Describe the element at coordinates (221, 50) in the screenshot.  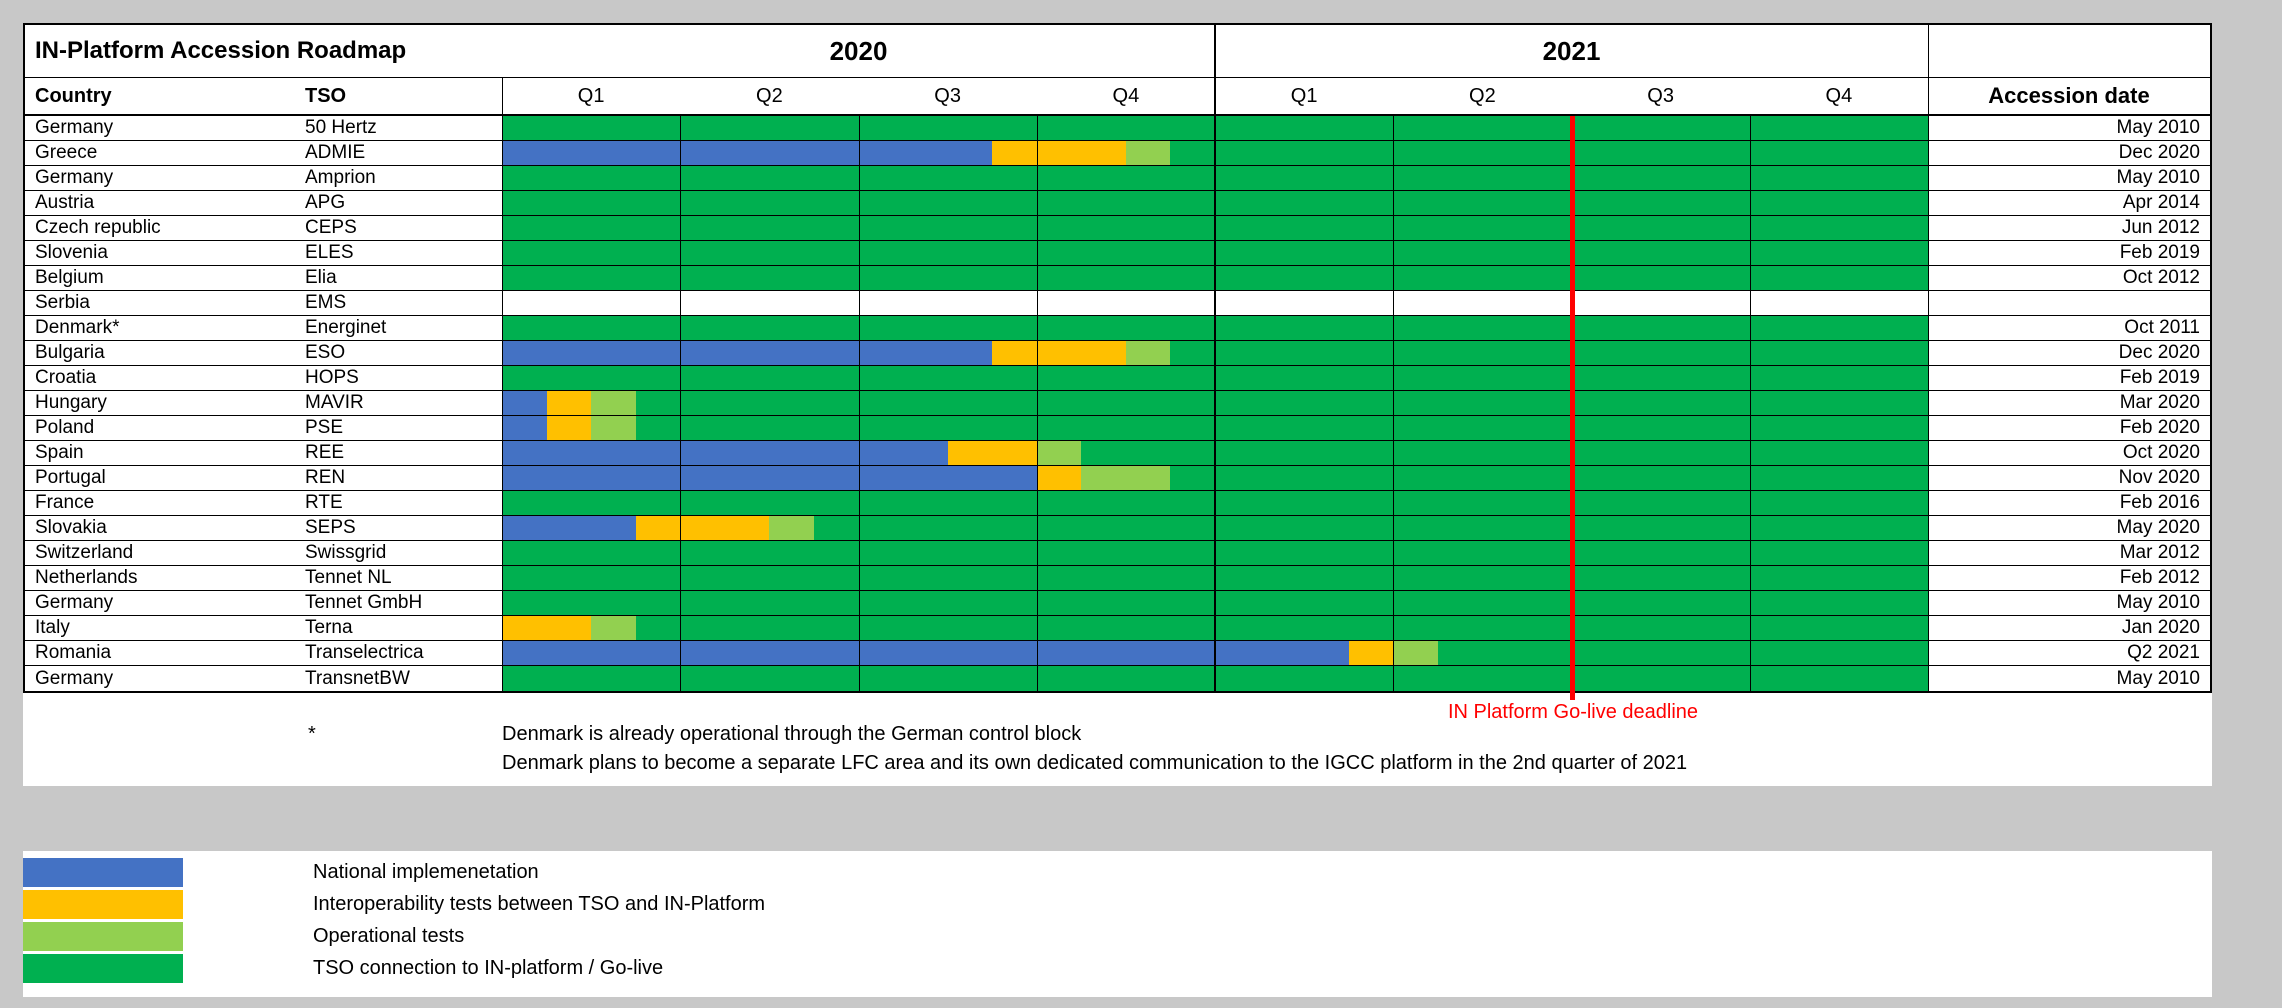
I see `page-title: IN-Platform Accession Roadmap` at that location.